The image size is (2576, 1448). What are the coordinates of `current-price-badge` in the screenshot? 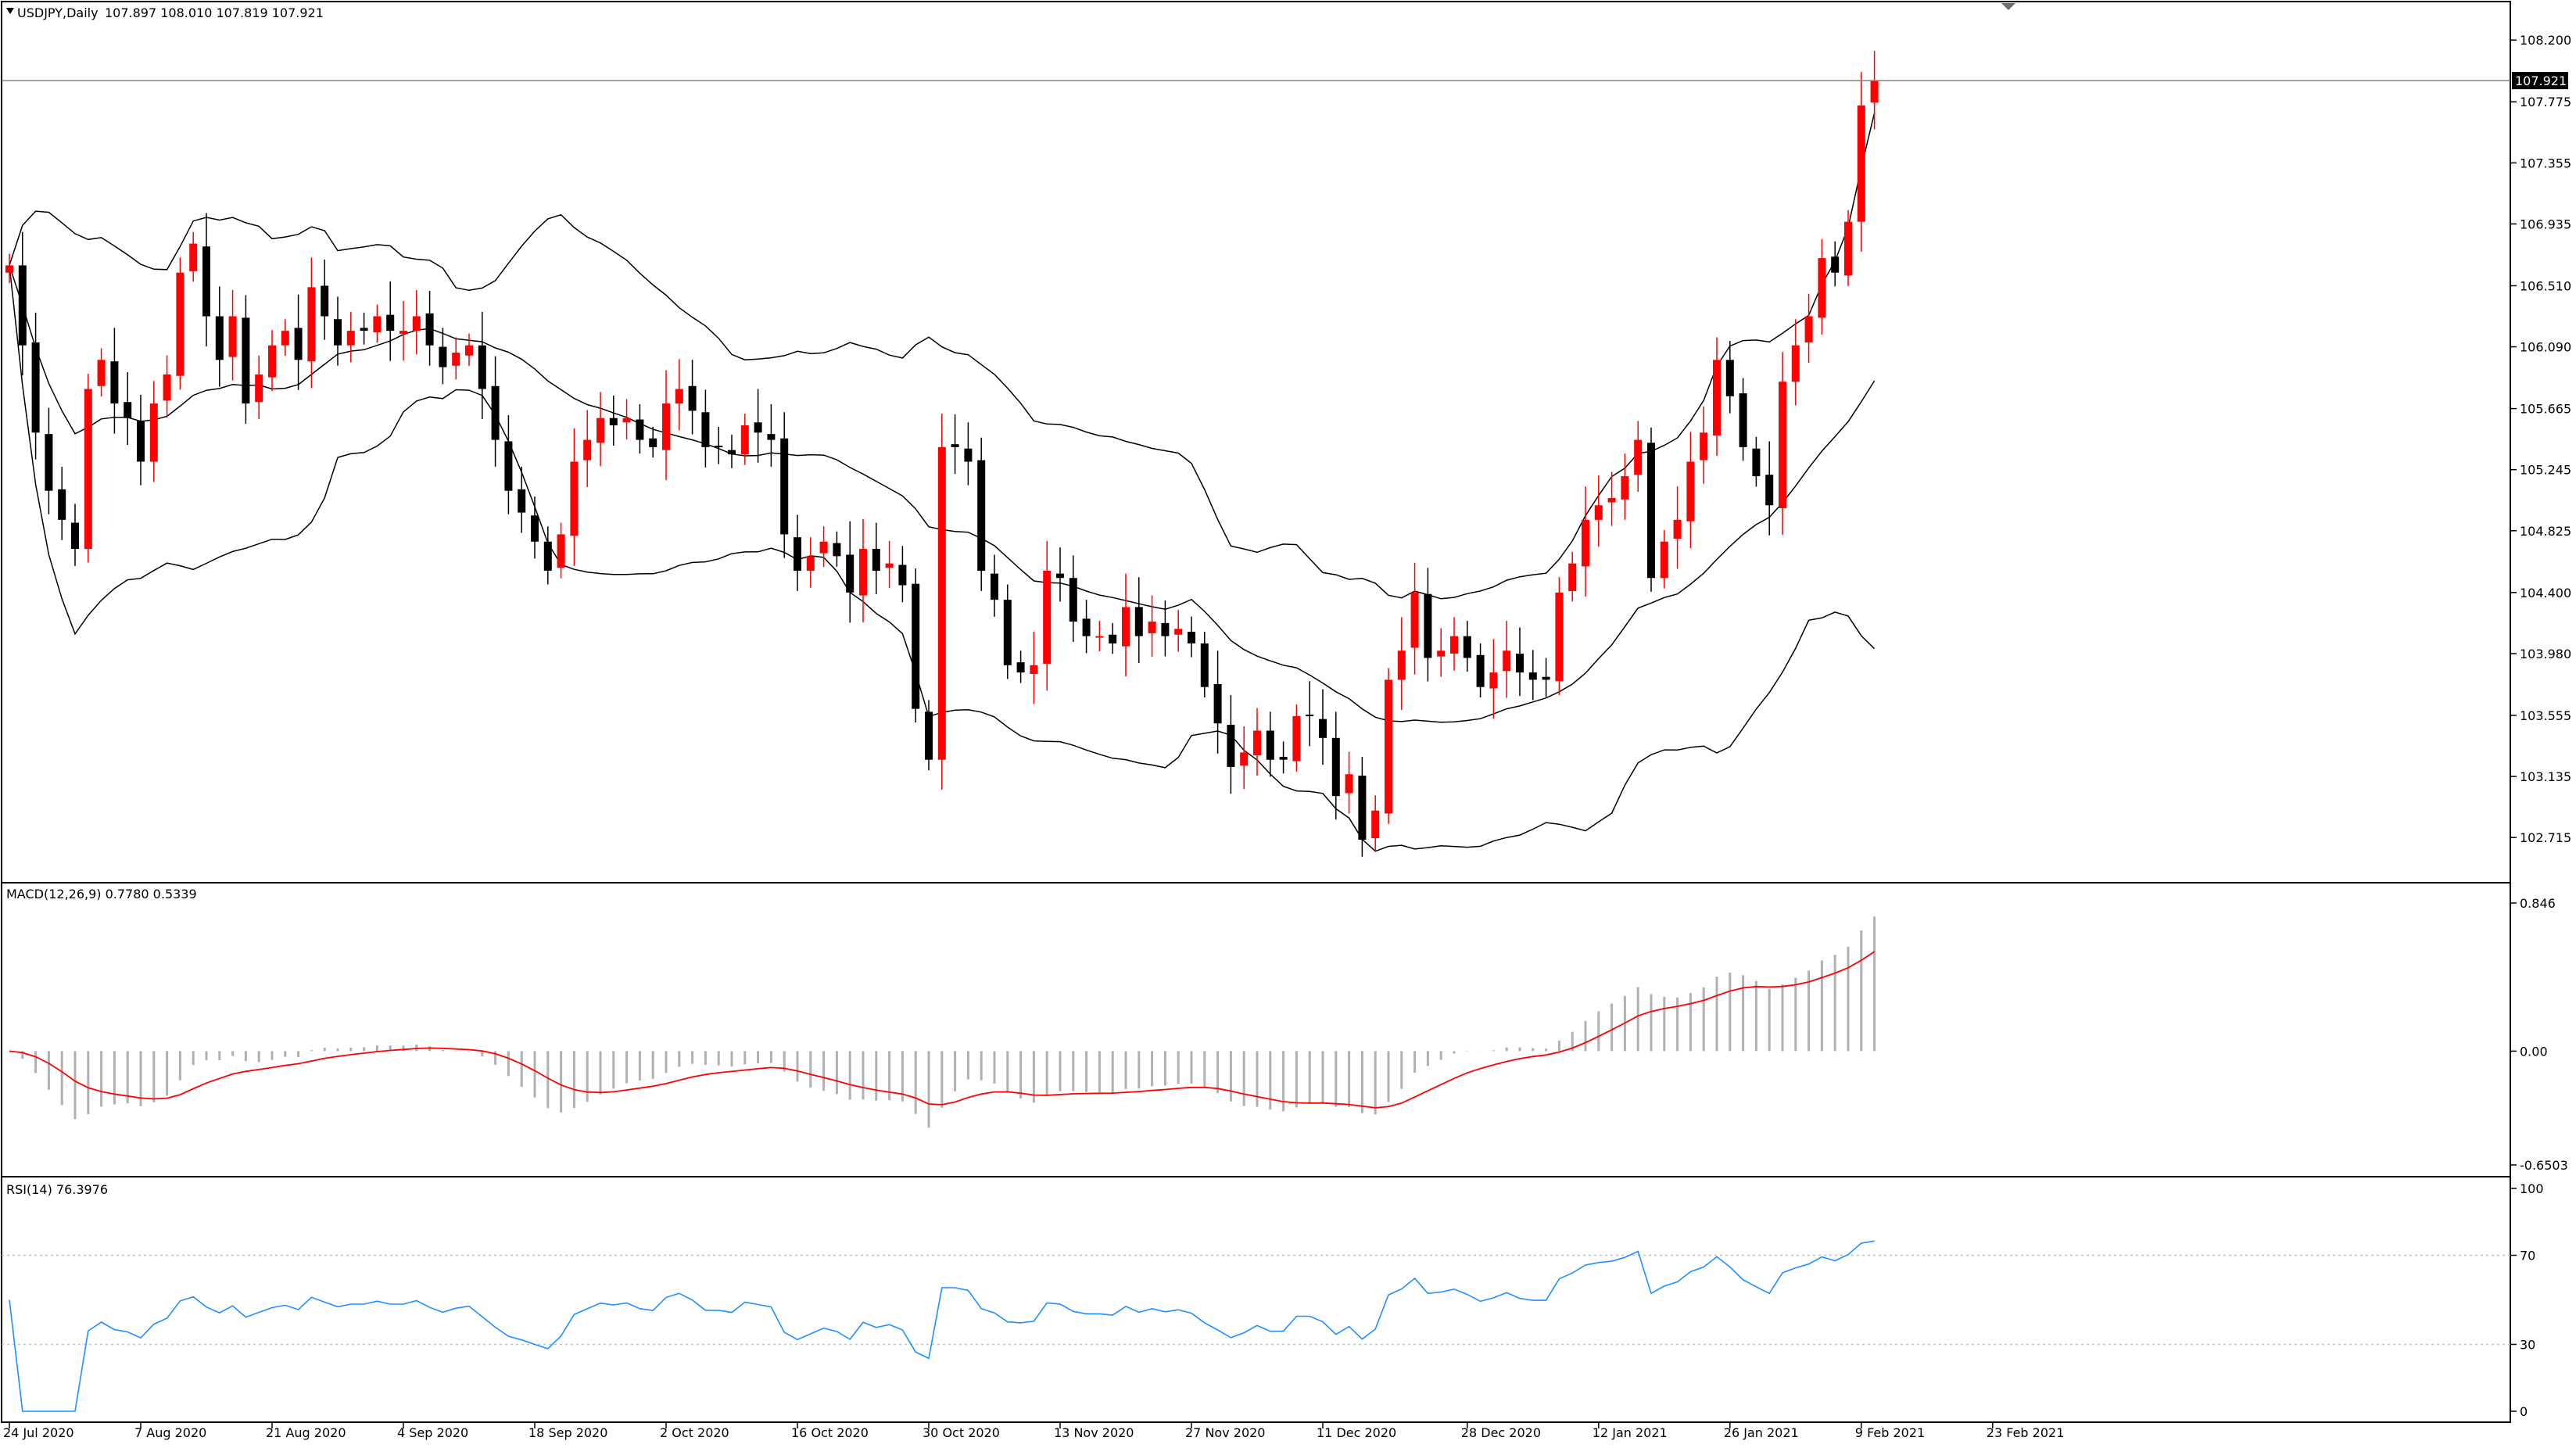 It's located at (2540, 81).